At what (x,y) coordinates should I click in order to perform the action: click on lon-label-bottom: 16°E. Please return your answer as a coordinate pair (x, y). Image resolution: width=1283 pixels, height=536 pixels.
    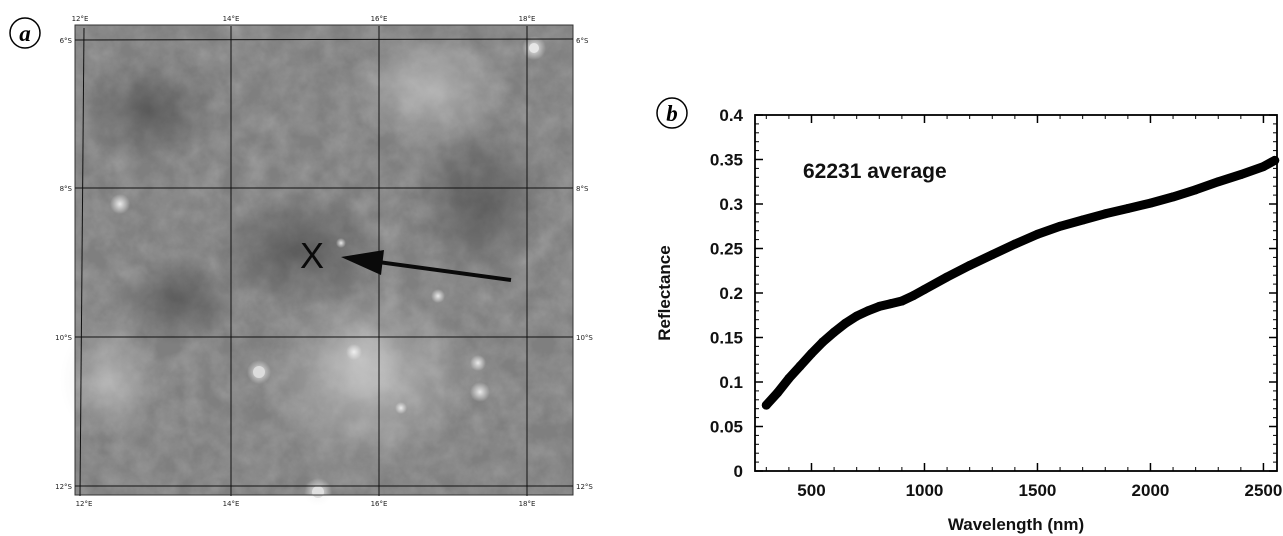
    Looking at the image, I should click on (379, 504).